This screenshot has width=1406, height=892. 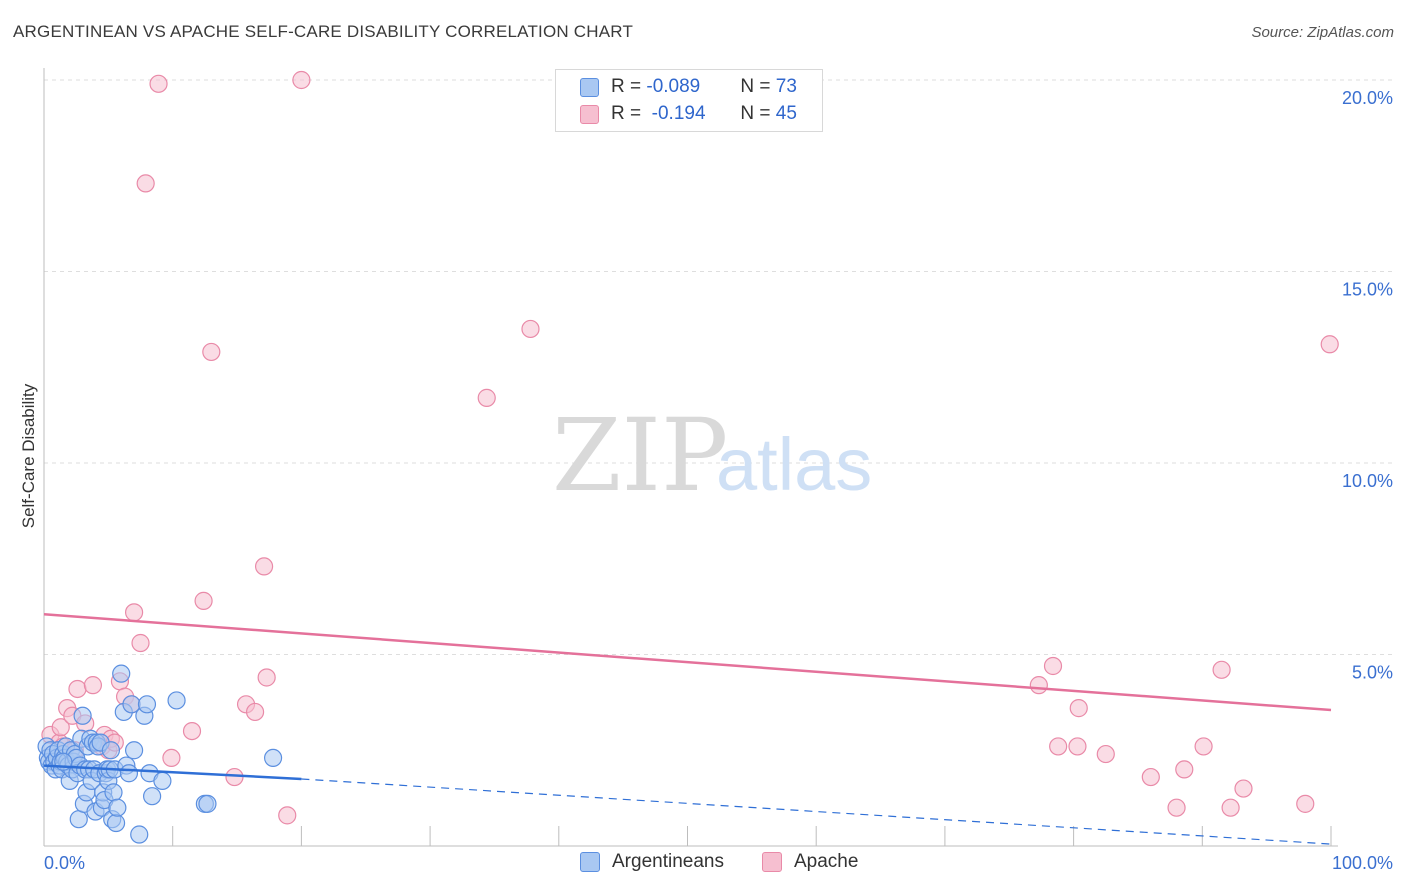 What do you see at coordinates (668, 861) in the screenshot?
I see `bottom-legend-label: Argentineans` at bounding box center [668, 861].